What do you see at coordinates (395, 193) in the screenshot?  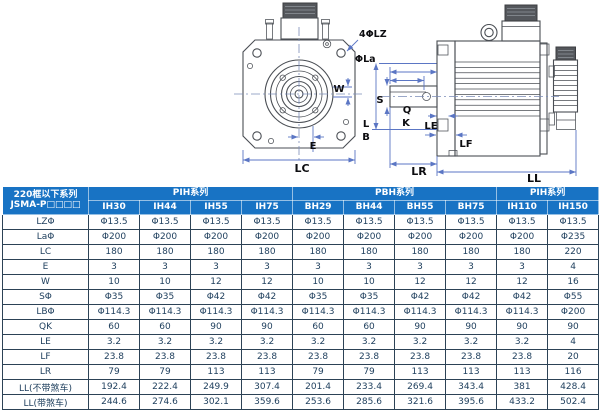 I see `group-header-pbh: PBH系列` at bounding box center [395, 193].